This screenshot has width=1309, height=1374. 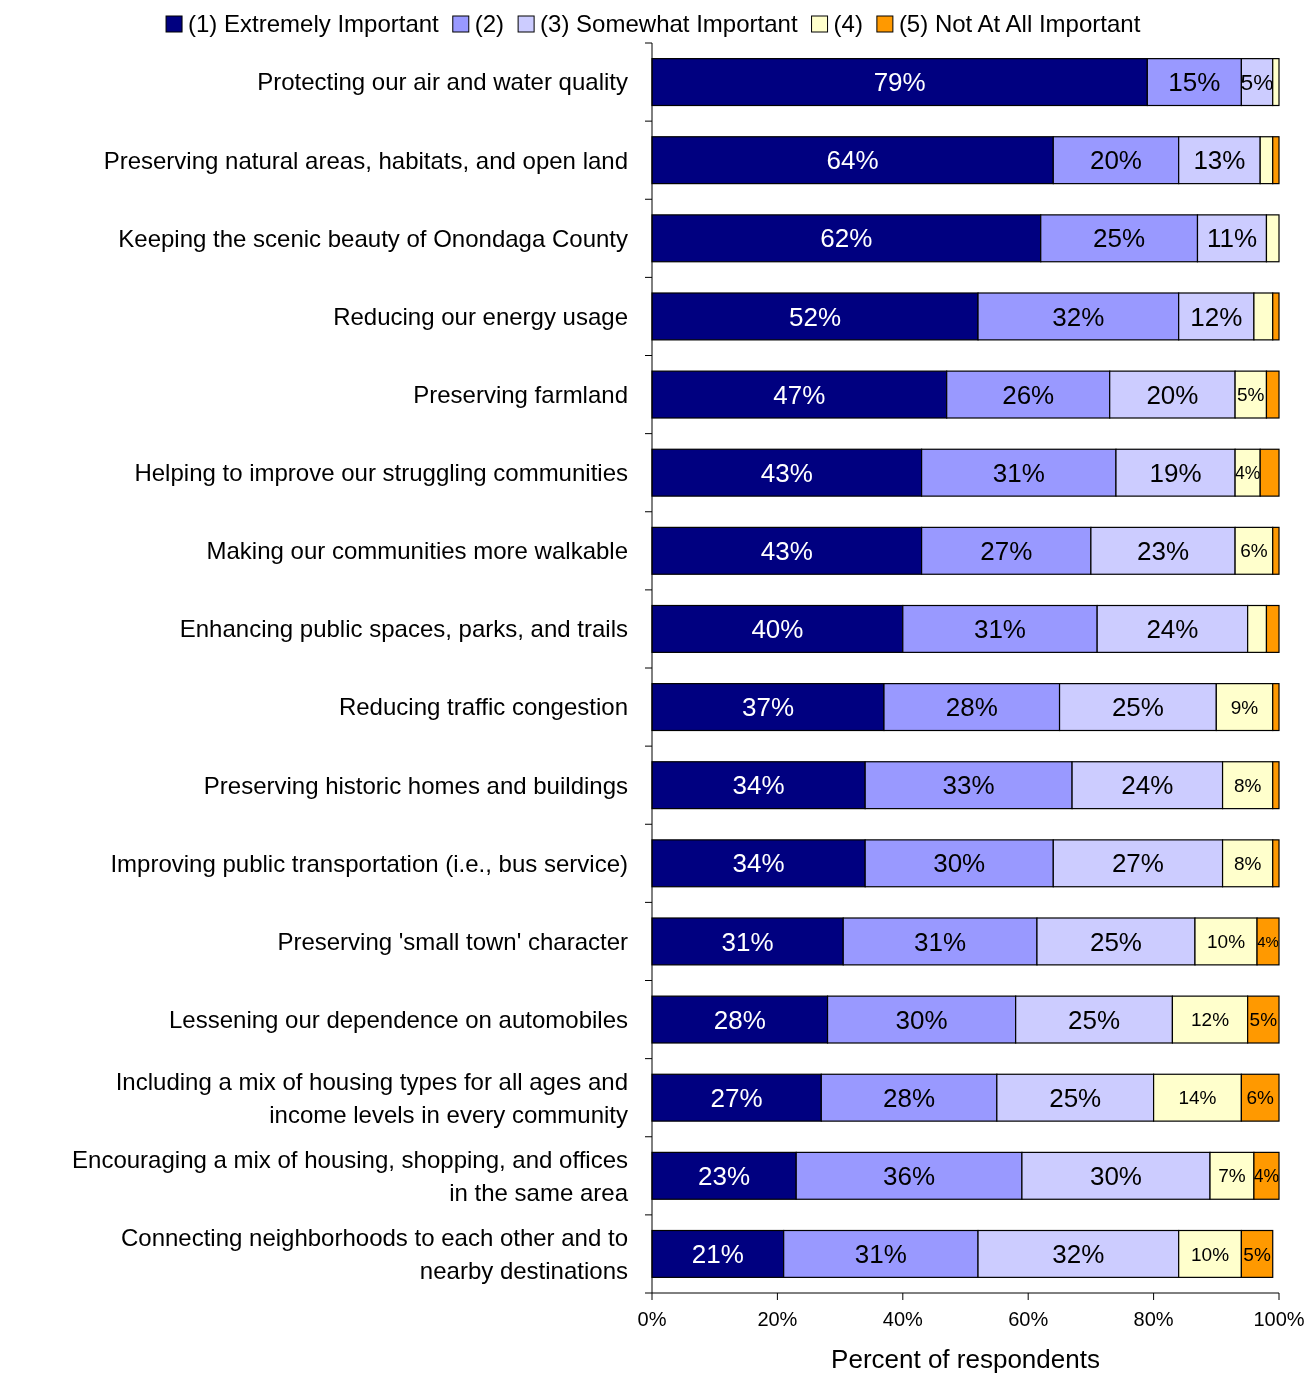 I want to click on y-tick-label: Lessening our dependence on automobiles, so click(x=398, y=1019).